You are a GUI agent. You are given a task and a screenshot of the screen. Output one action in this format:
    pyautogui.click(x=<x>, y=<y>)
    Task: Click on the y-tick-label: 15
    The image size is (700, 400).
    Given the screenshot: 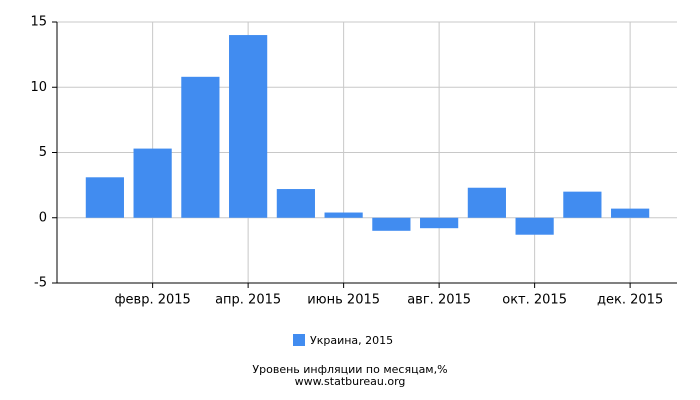 What is the action you would take?
    pyautogui.click(x=38, y=22)
    